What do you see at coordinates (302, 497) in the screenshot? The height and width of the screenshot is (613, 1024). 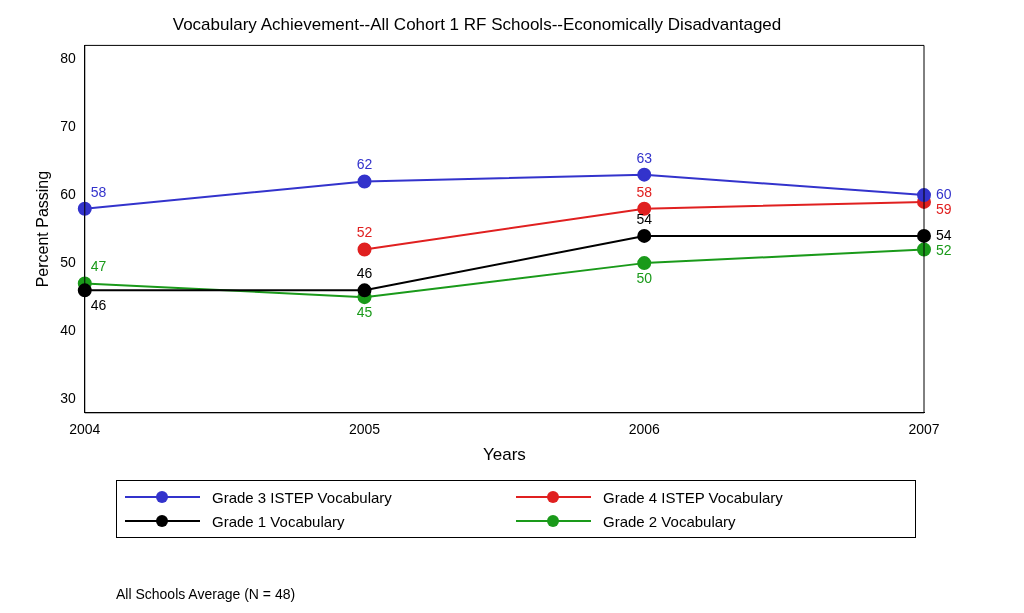 I see `legend-label: Grade 3 ISTEP Vocabulary` at bounding box center [302, 497].